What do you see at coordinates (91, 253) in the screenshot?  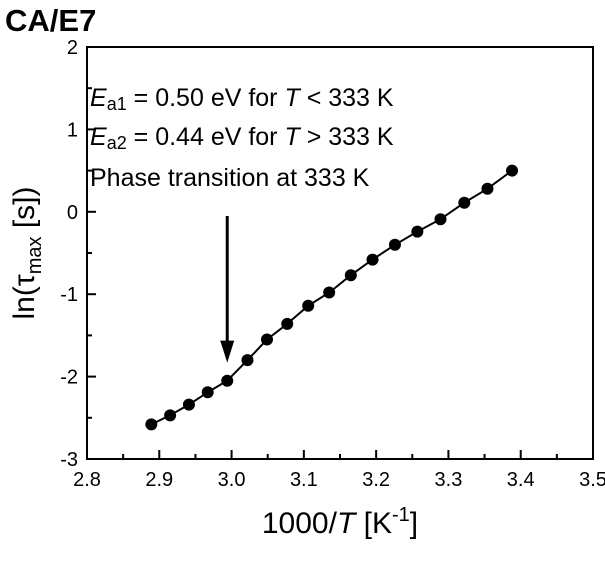 I see `y-axis-ticks` at bounding box center [91, 253].